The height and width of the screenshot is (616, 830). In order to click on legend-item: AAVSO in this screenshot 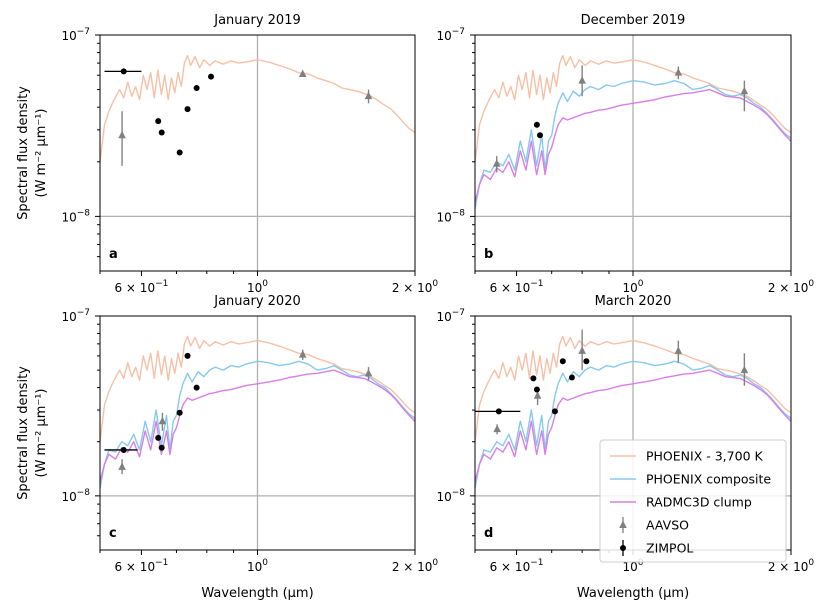, I will do `click(654, 525)`.